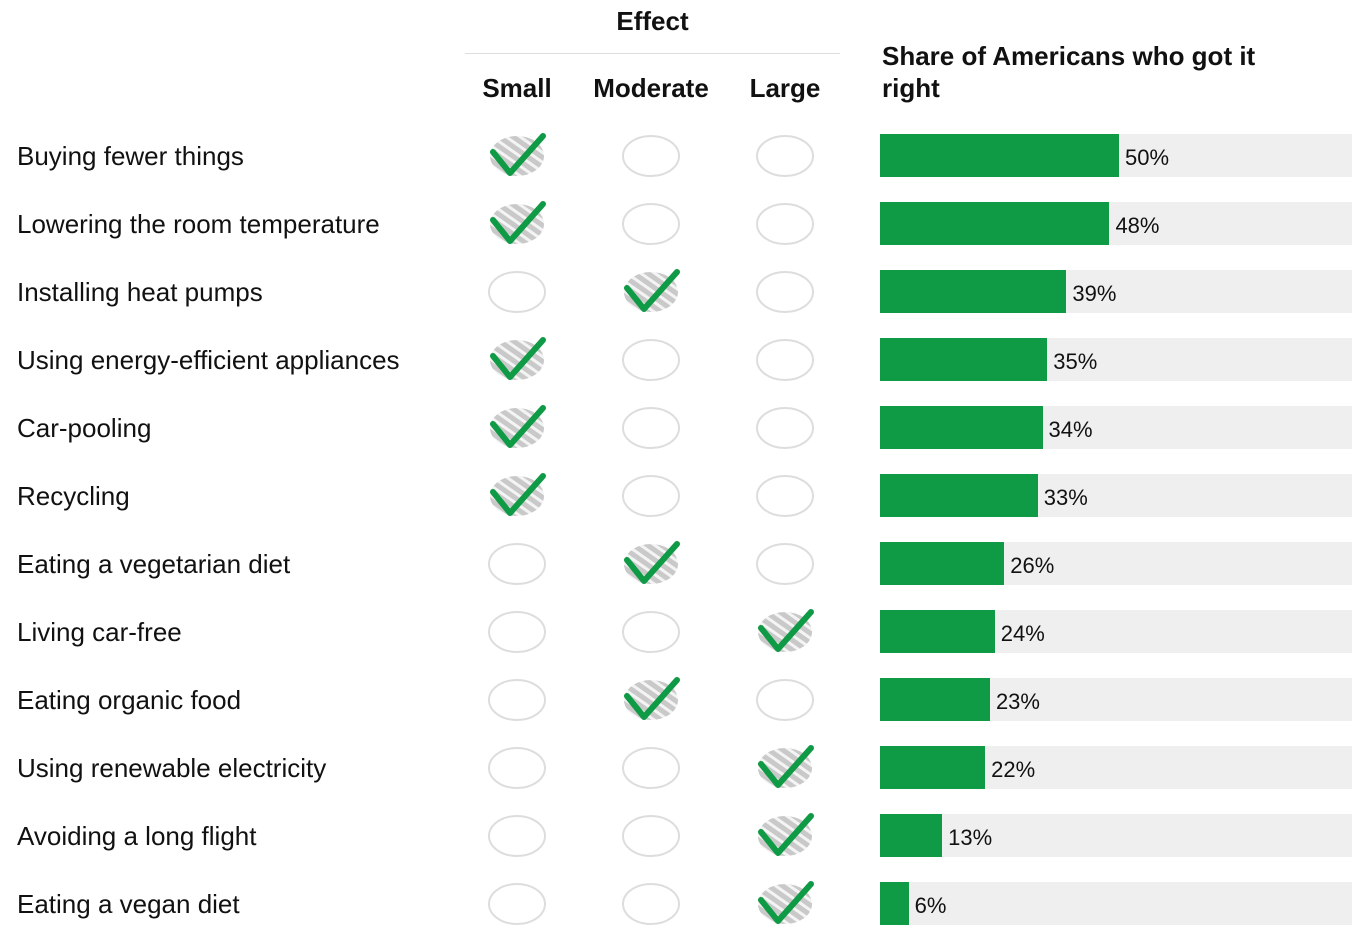 The height and width of the screenshot is (950, 1352). Describe the element at coordinates (140, 291) in the screenshot. I see `row-label: Installing heat pumps` at that location.